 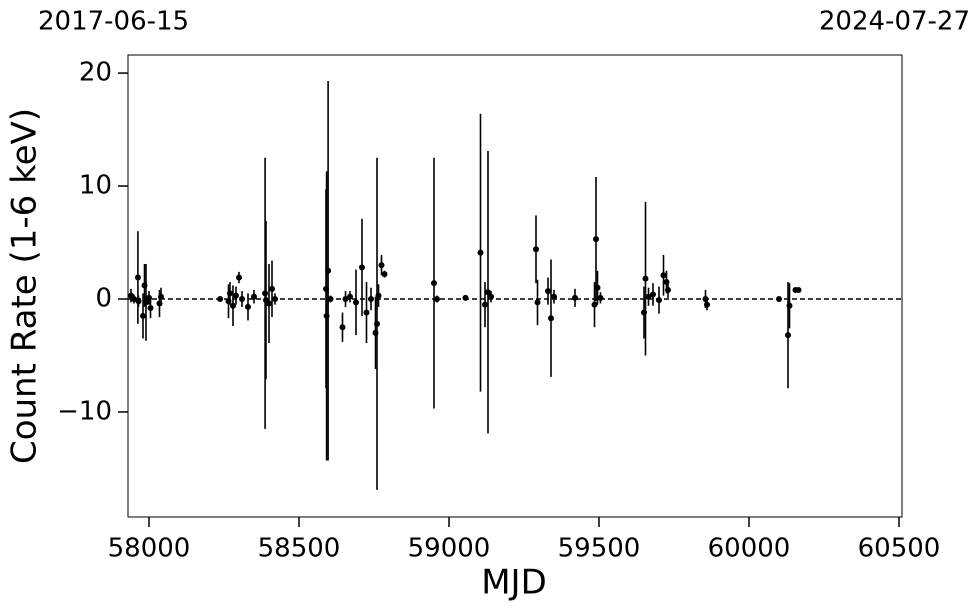 I want to click on y-tick-label: 10, so click(x=95, y=186).